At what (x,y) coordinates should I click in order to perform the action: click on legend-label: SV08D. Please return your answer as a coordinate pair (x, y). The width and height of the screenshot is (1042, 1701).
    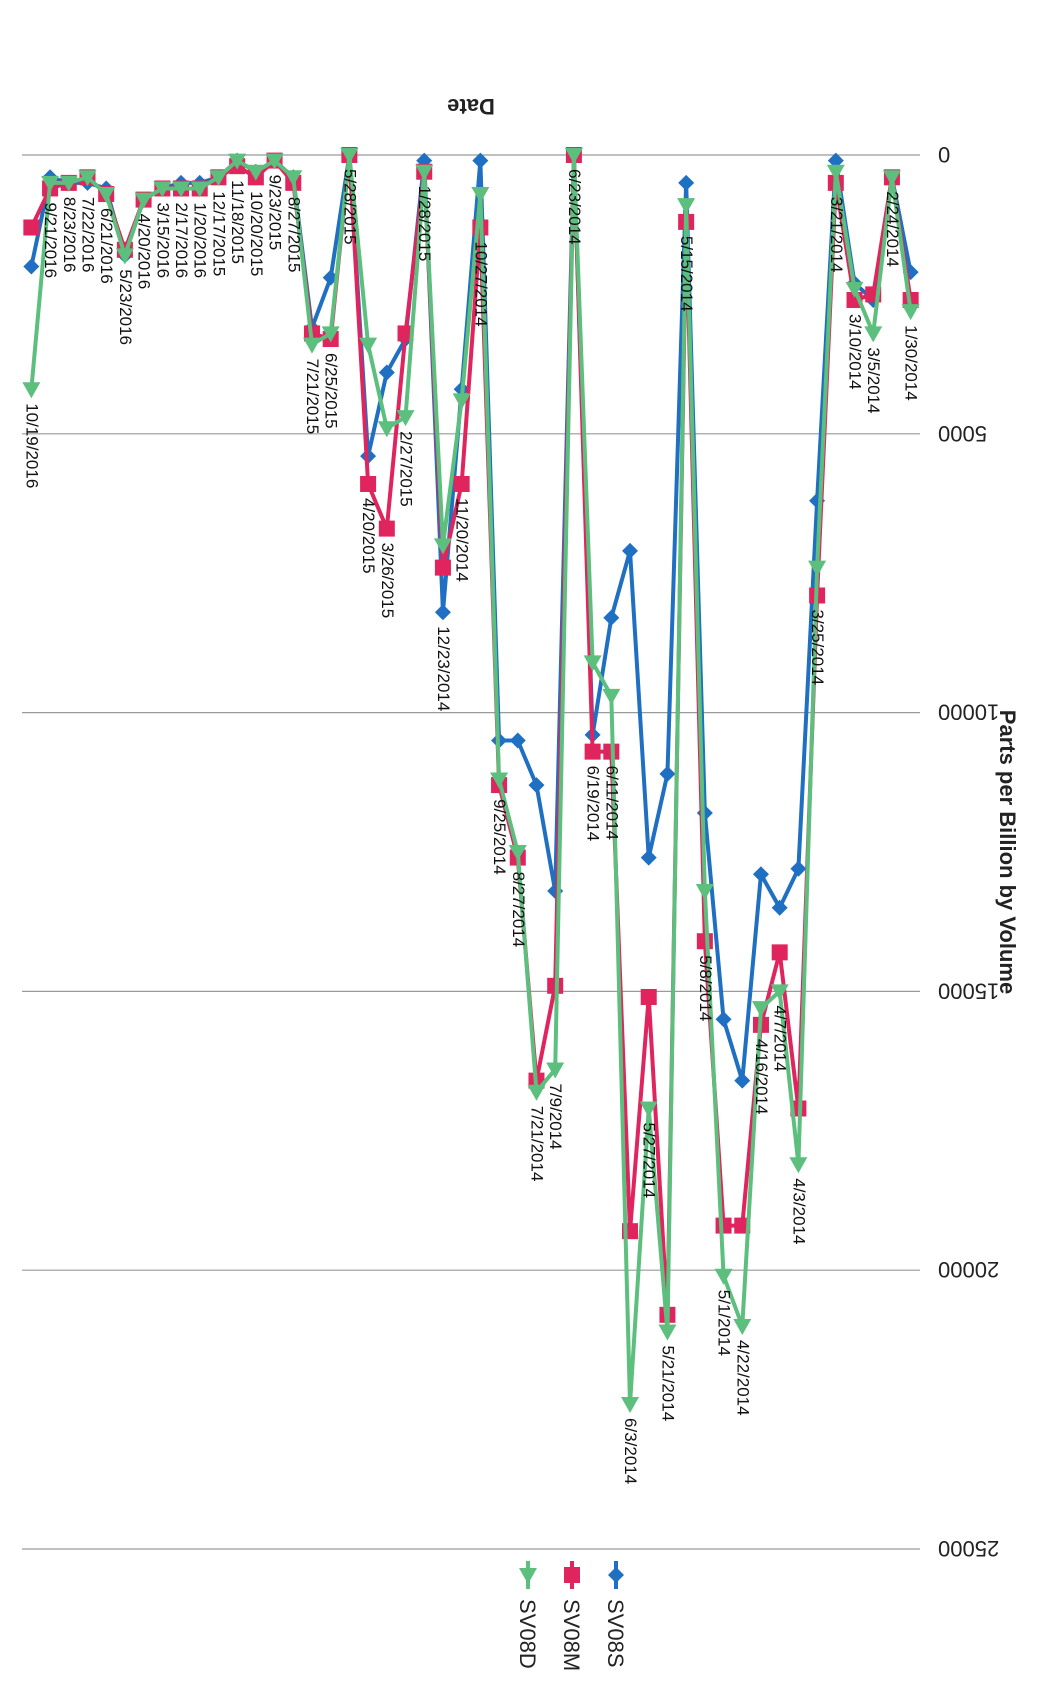
    Looking at the image, I should click on (527, 1634).